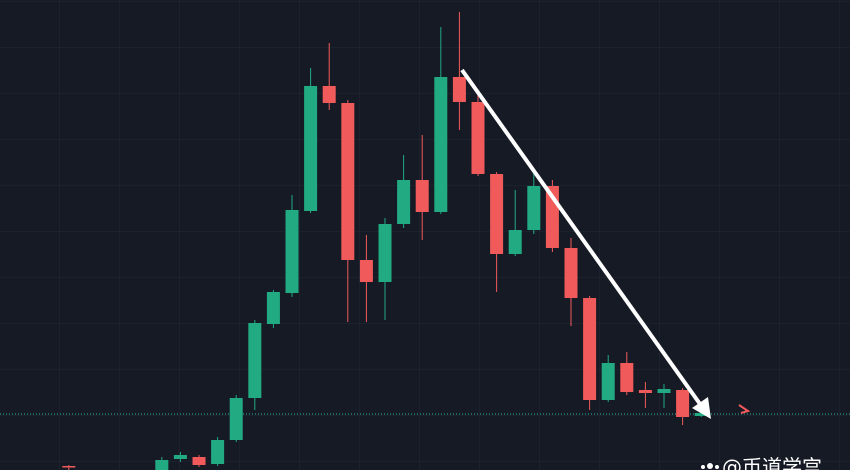 This screenshot has width=850, height=470. What do you see at coordinates (772, 462) in the screenshot?
I see `watermark: @币道学宫` at bounding box center [772, 462].